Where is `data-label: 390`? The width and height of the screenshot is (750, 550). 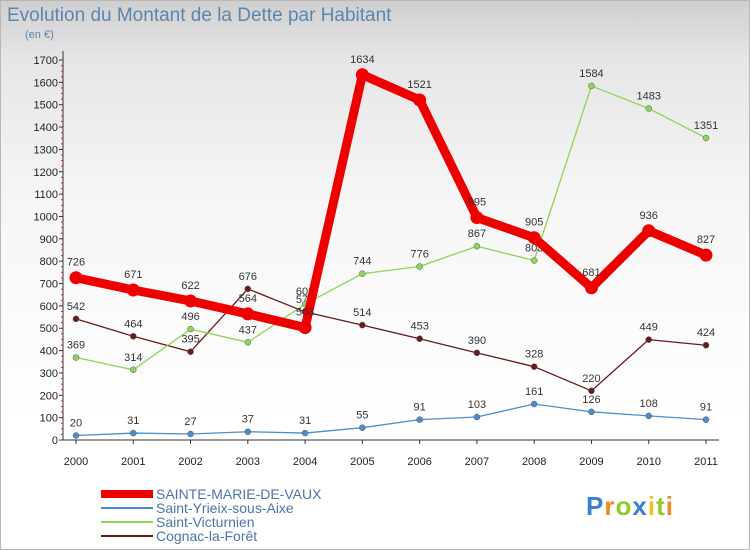
data-label: 390 is located at coordinates (477, 341).